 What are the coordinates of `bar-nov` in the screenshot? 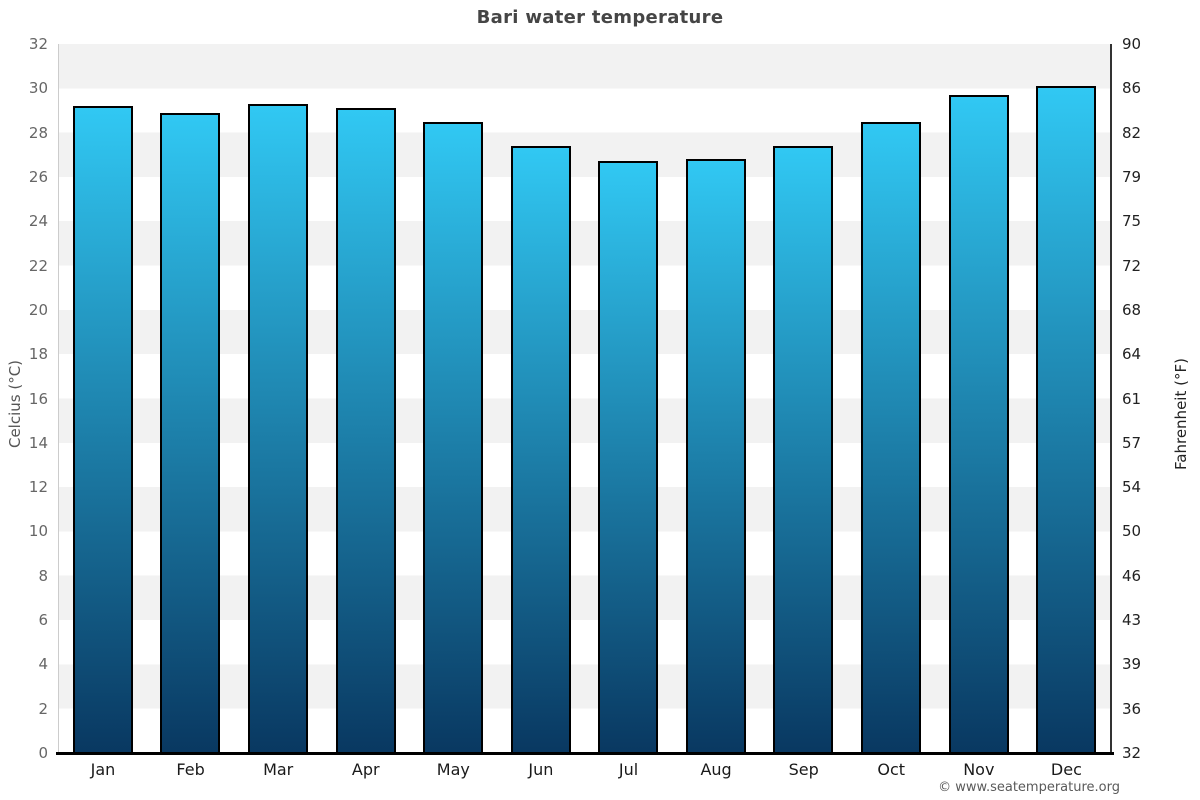 It's located at (978, 423).